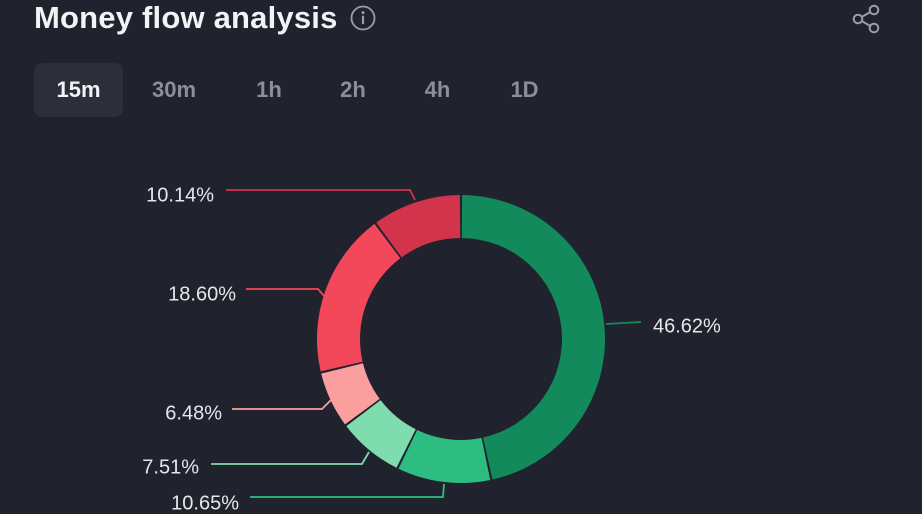 Image resolution: width=922 pixels, height=514 pixels. Describe the element at coordinates (437, 89) in the screenshot. I see `tab-4h: 4h` at that location.